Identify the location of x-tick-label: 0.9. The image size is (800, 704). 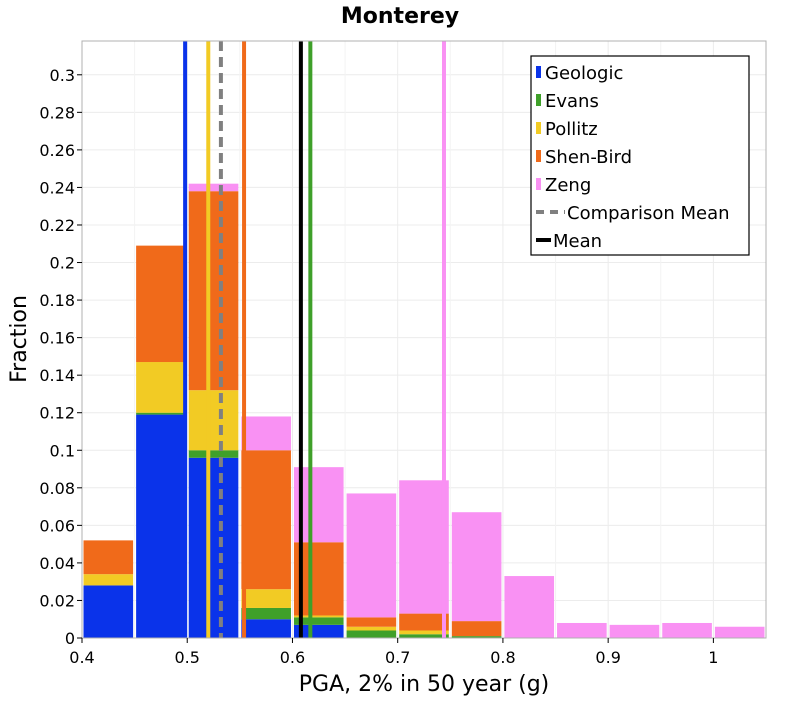
(607, 657).